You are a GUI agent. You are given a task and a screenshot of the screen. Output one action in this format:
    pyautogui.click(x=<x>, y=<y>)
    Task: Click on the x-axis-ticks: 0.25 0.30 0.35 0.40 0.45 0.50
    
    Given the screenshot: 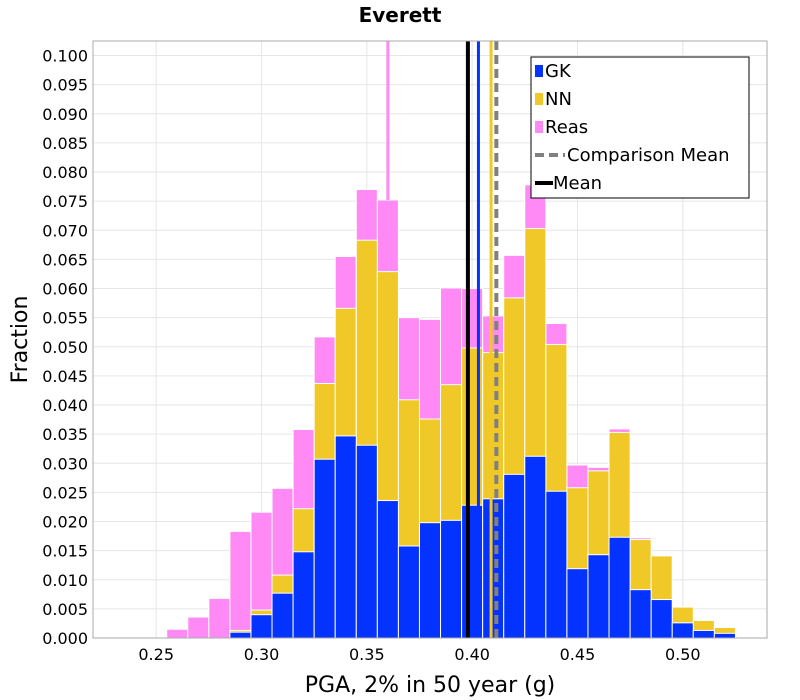 What is the action you would take?
    pyautogui.click(x=419, y=654)
    